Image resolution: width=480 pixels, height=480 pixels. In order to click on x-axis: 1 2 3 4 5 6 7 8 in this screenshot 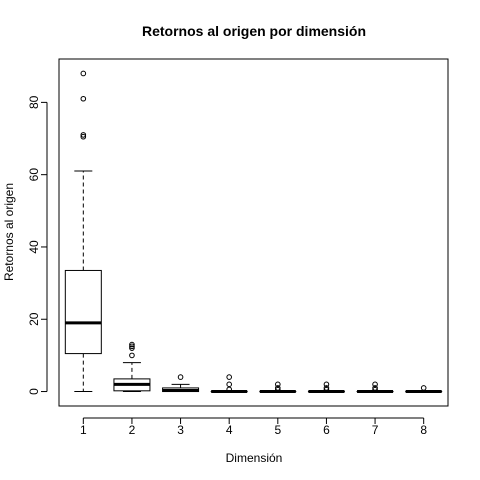, I will do `click(253, 427)`.